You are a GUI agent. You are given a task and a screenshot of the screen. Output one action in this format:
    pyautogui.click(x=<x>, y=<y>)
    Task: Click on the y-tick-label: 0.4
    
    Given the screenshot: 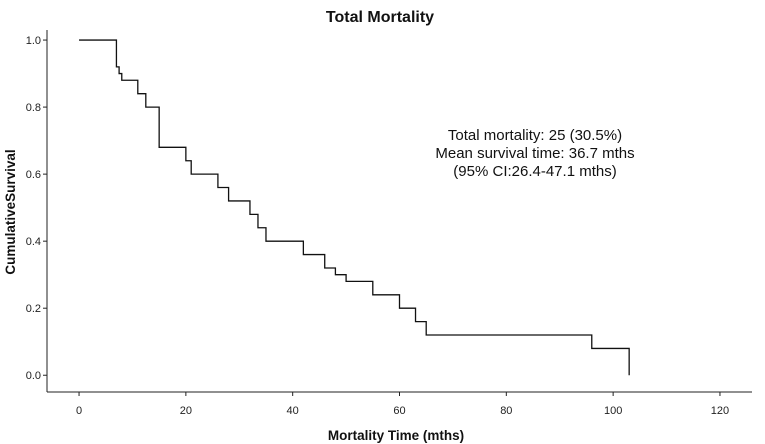 What is the action you would take?
    pyautogui.click(x=33, y=242)
    